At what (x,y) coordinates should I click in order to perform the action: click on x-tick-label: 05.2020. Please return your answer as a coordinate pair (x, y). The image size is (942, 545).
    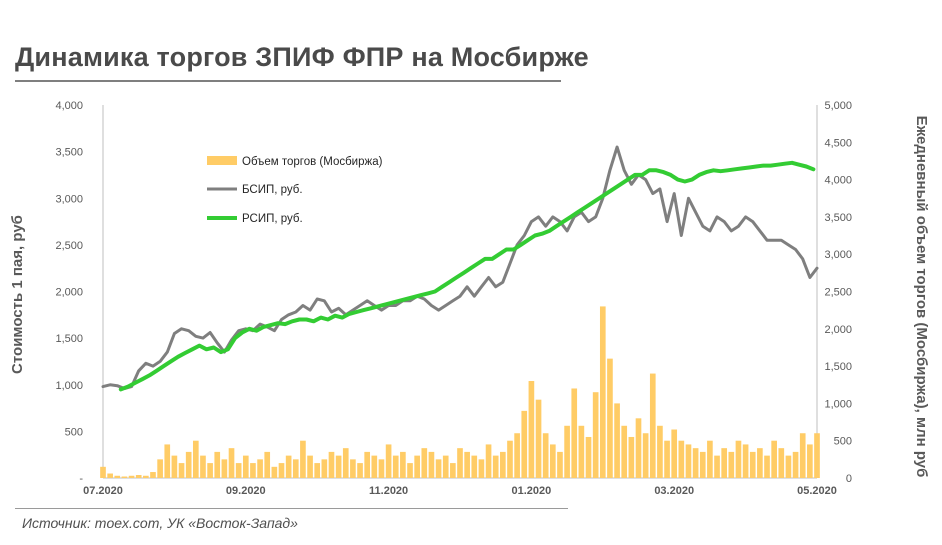
    Looking at the image, I should click on (817, 491).